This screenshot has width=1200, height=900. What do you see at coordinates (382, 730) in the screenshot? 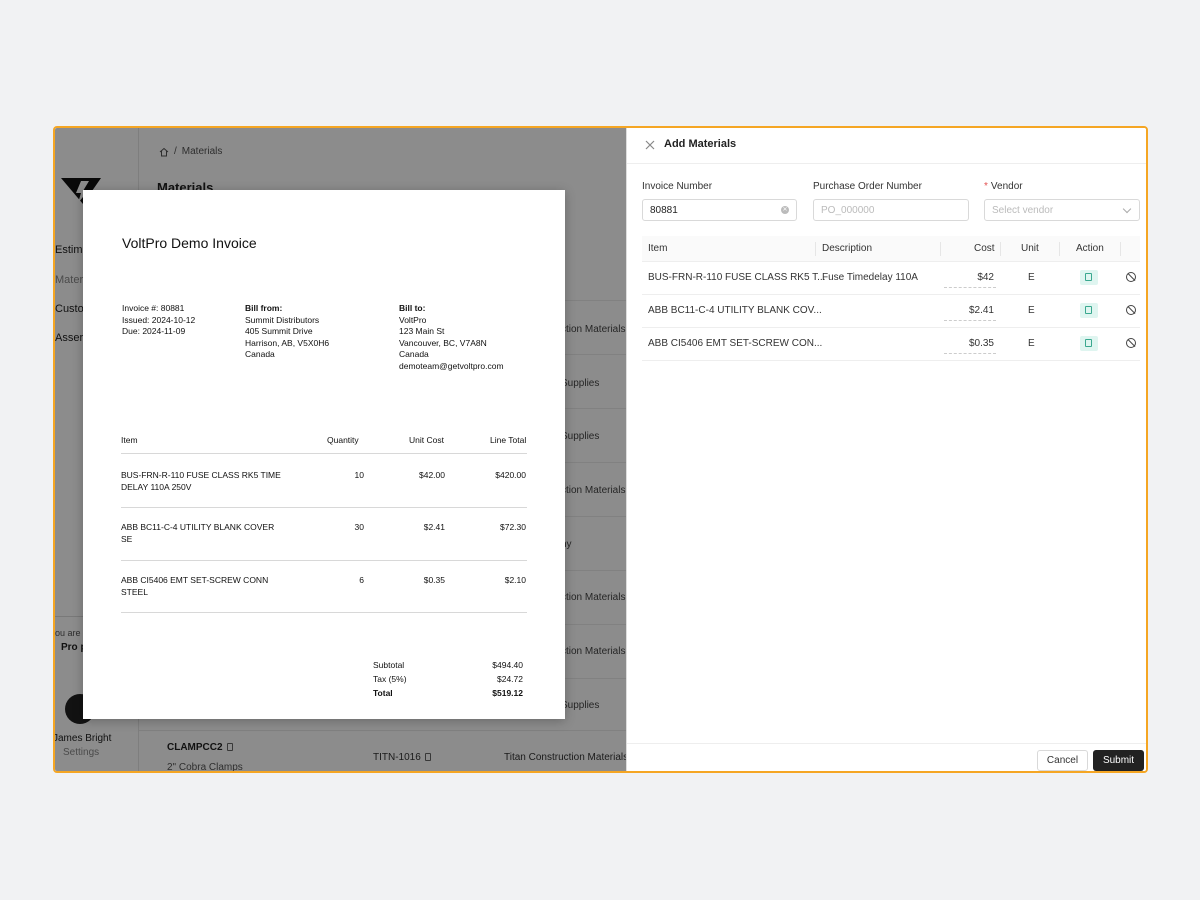
I see `bg-row-divider` at bounding box center [382, 730].